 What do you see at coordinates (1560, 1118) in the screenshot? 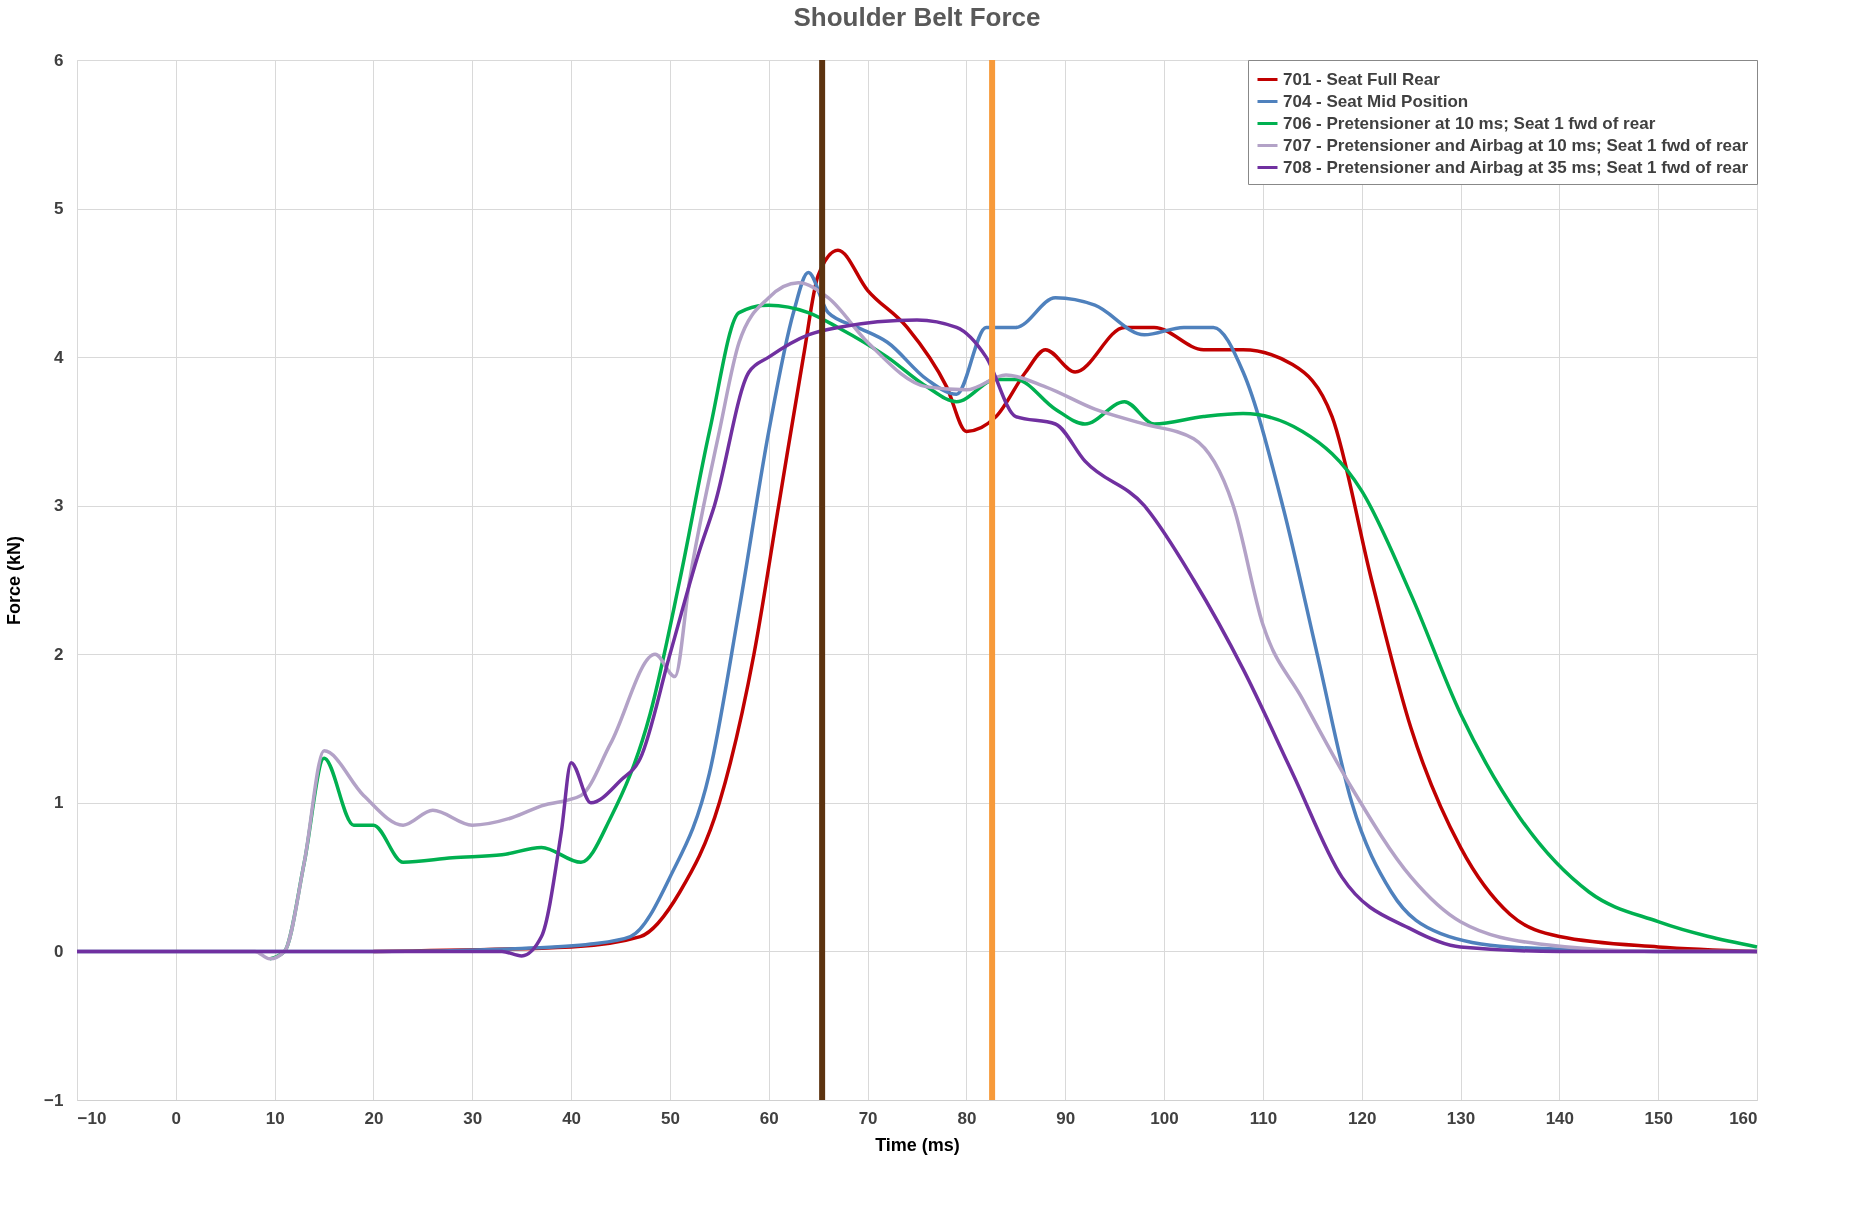
I see `x-tick-label: 140` at bounding box center [1560, 1118].